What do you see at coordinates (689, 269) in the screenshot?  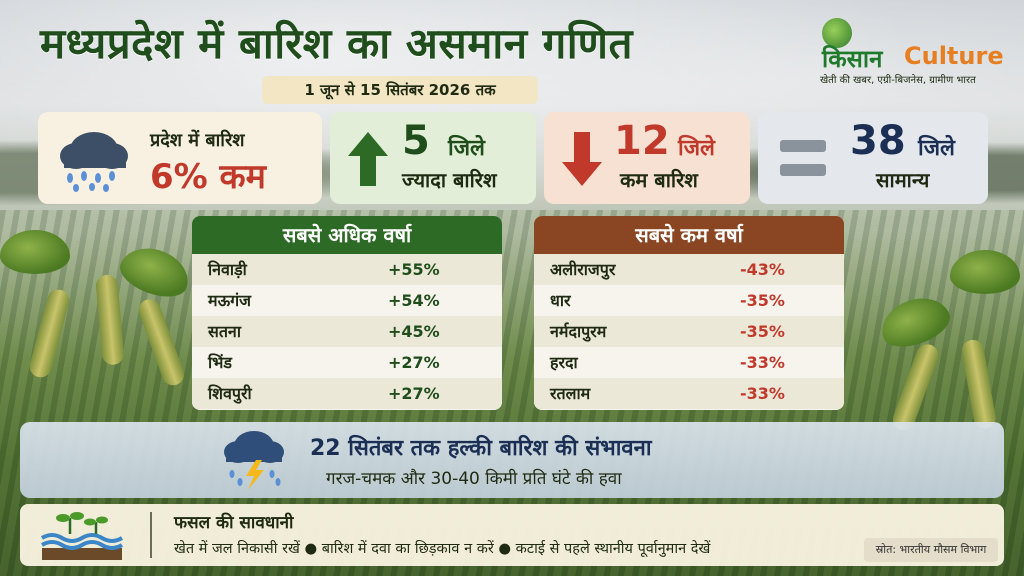 I see `table-row: अलीराजपुर -43%` at bounding box center [689, 269].